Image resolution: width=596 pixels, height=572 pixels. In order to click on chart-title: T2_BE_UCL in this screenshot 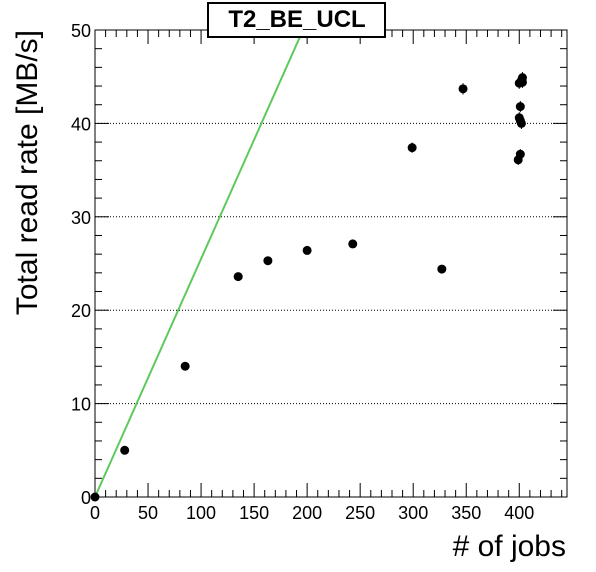, I will do `click(296, 19)`.